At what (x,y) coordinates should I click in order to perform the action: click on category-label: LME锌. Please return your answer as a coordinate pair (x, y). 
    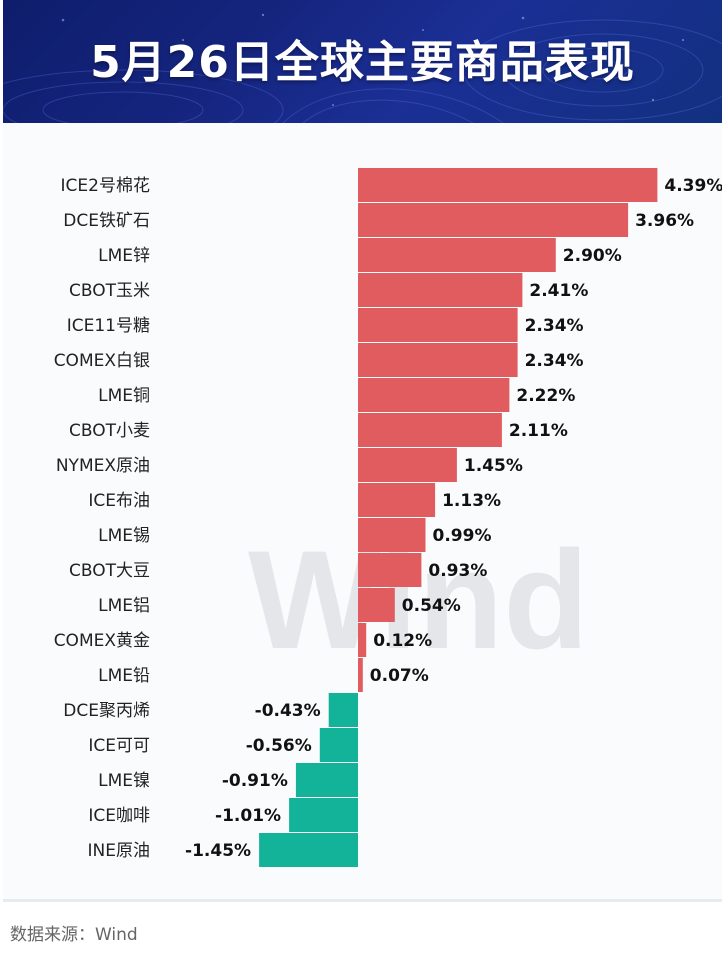
    Looking at the image, I should click on (124, 256).